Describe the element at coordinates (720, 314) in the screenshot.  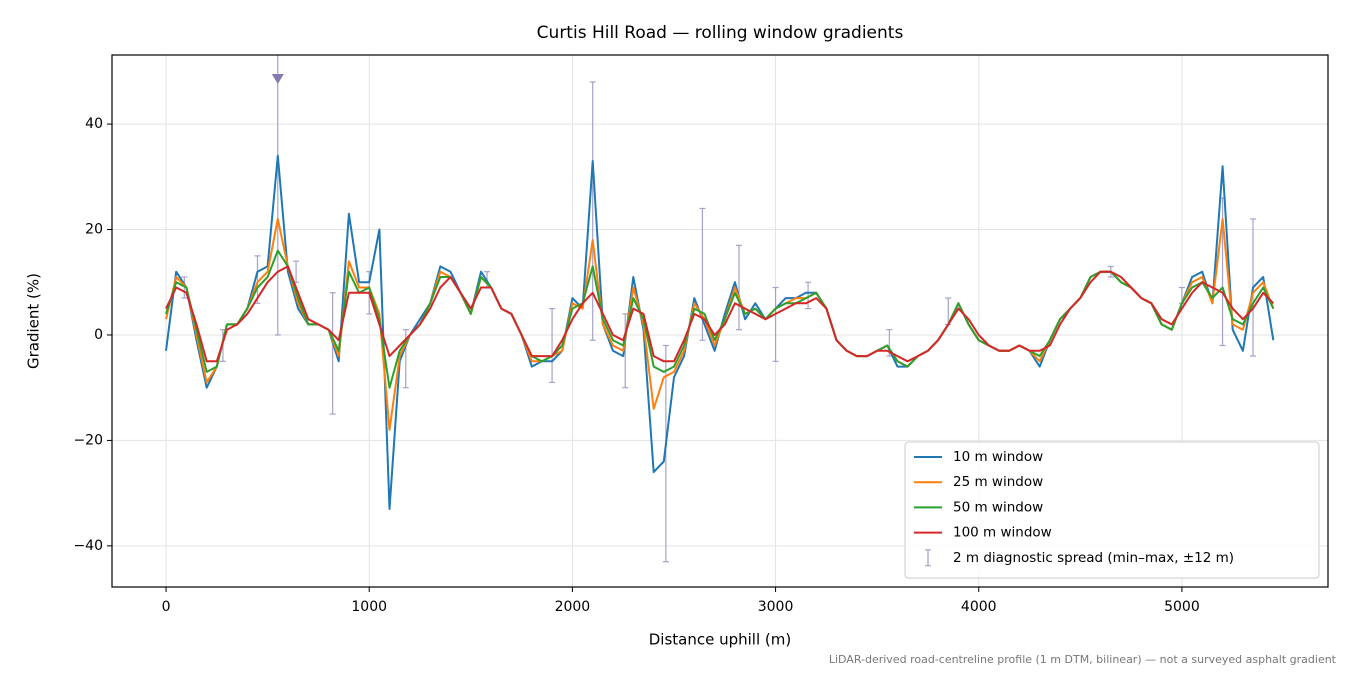
I see `series-line` at that location.